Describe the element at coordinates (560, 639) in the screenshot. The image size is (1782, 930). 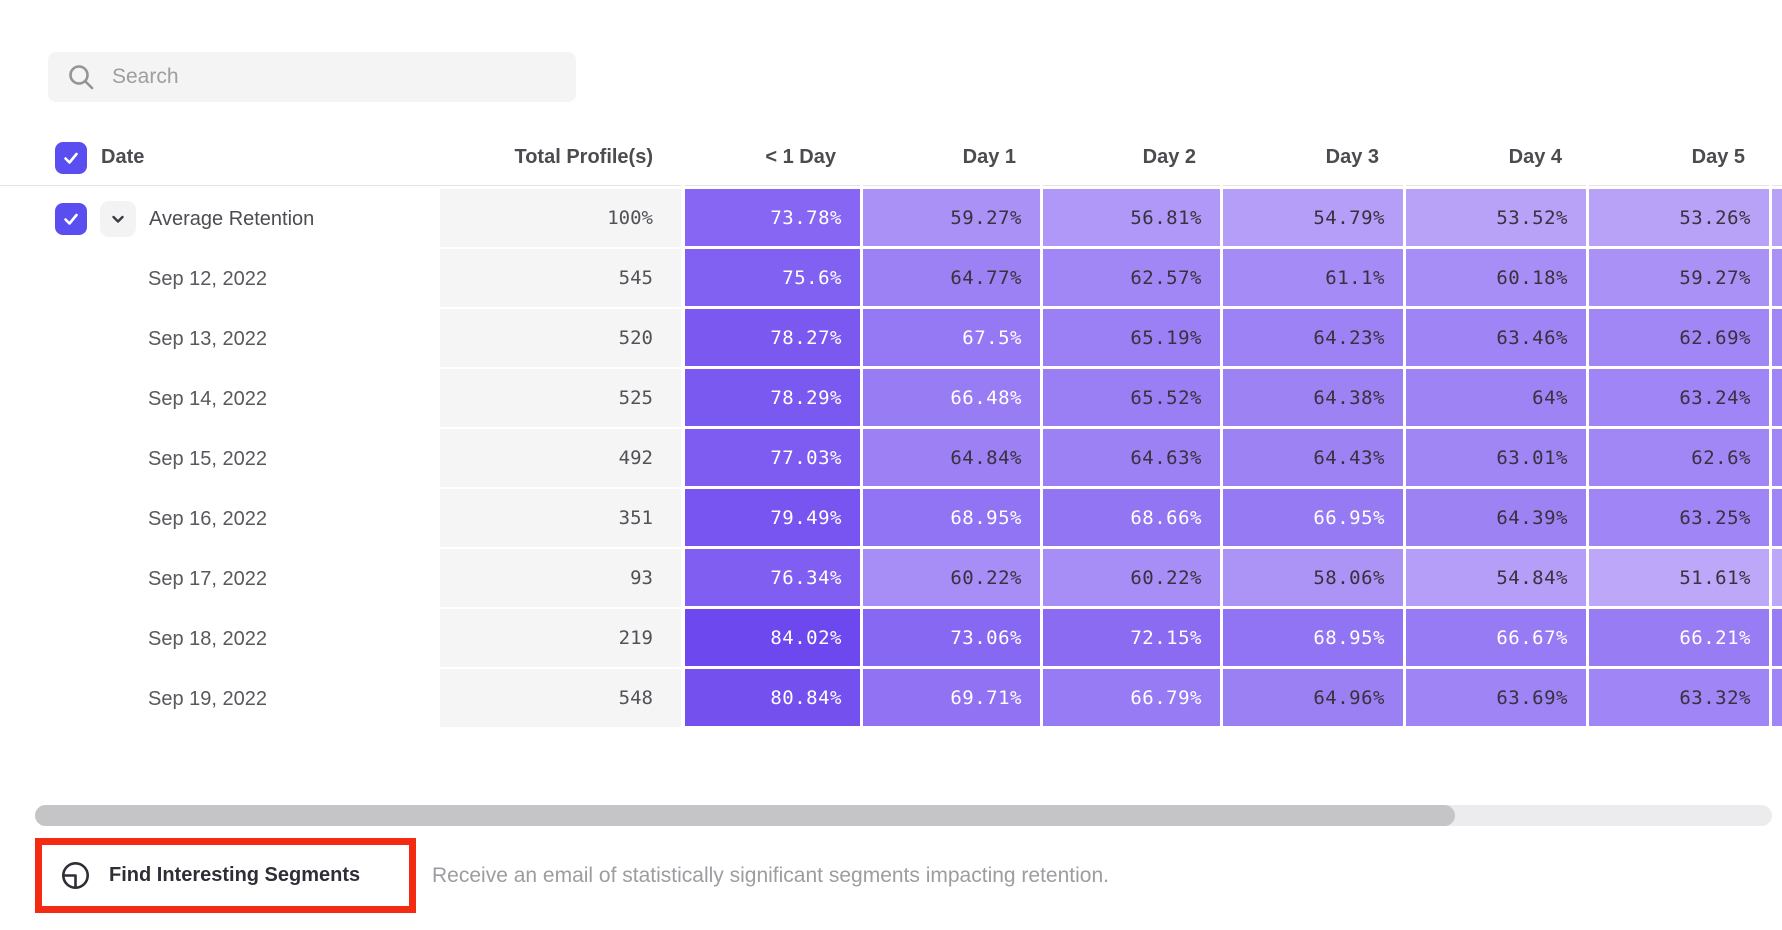
I see `total-profiles-cell: 219` at that location.